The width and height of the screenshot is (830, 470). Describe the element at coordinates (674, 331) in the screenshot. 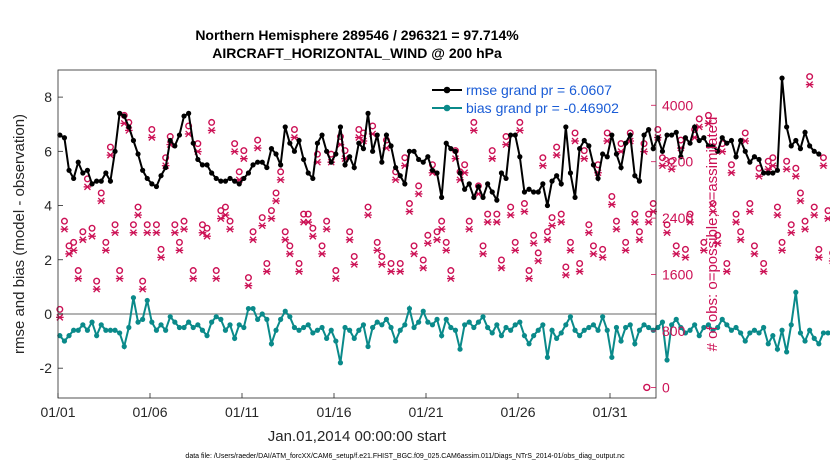

I see `right-tick-label: 800` at that location.